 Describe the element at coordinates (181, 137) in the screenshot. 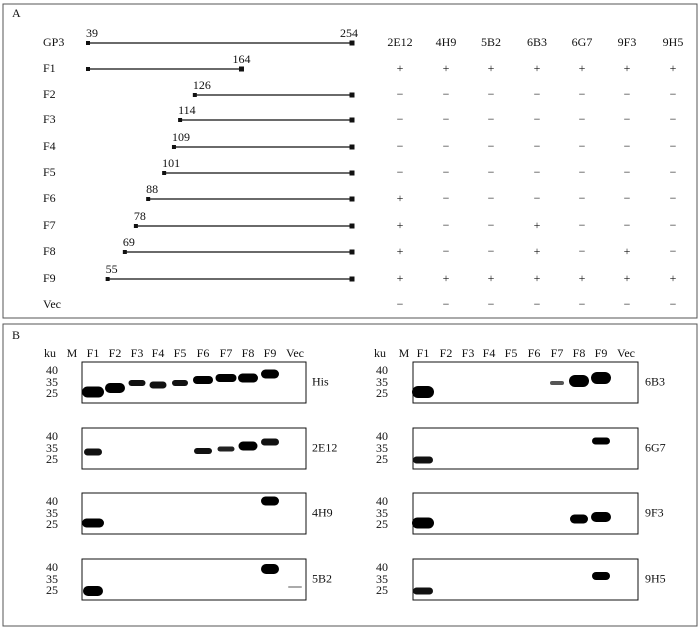

I see `start-label: 109` at that location.